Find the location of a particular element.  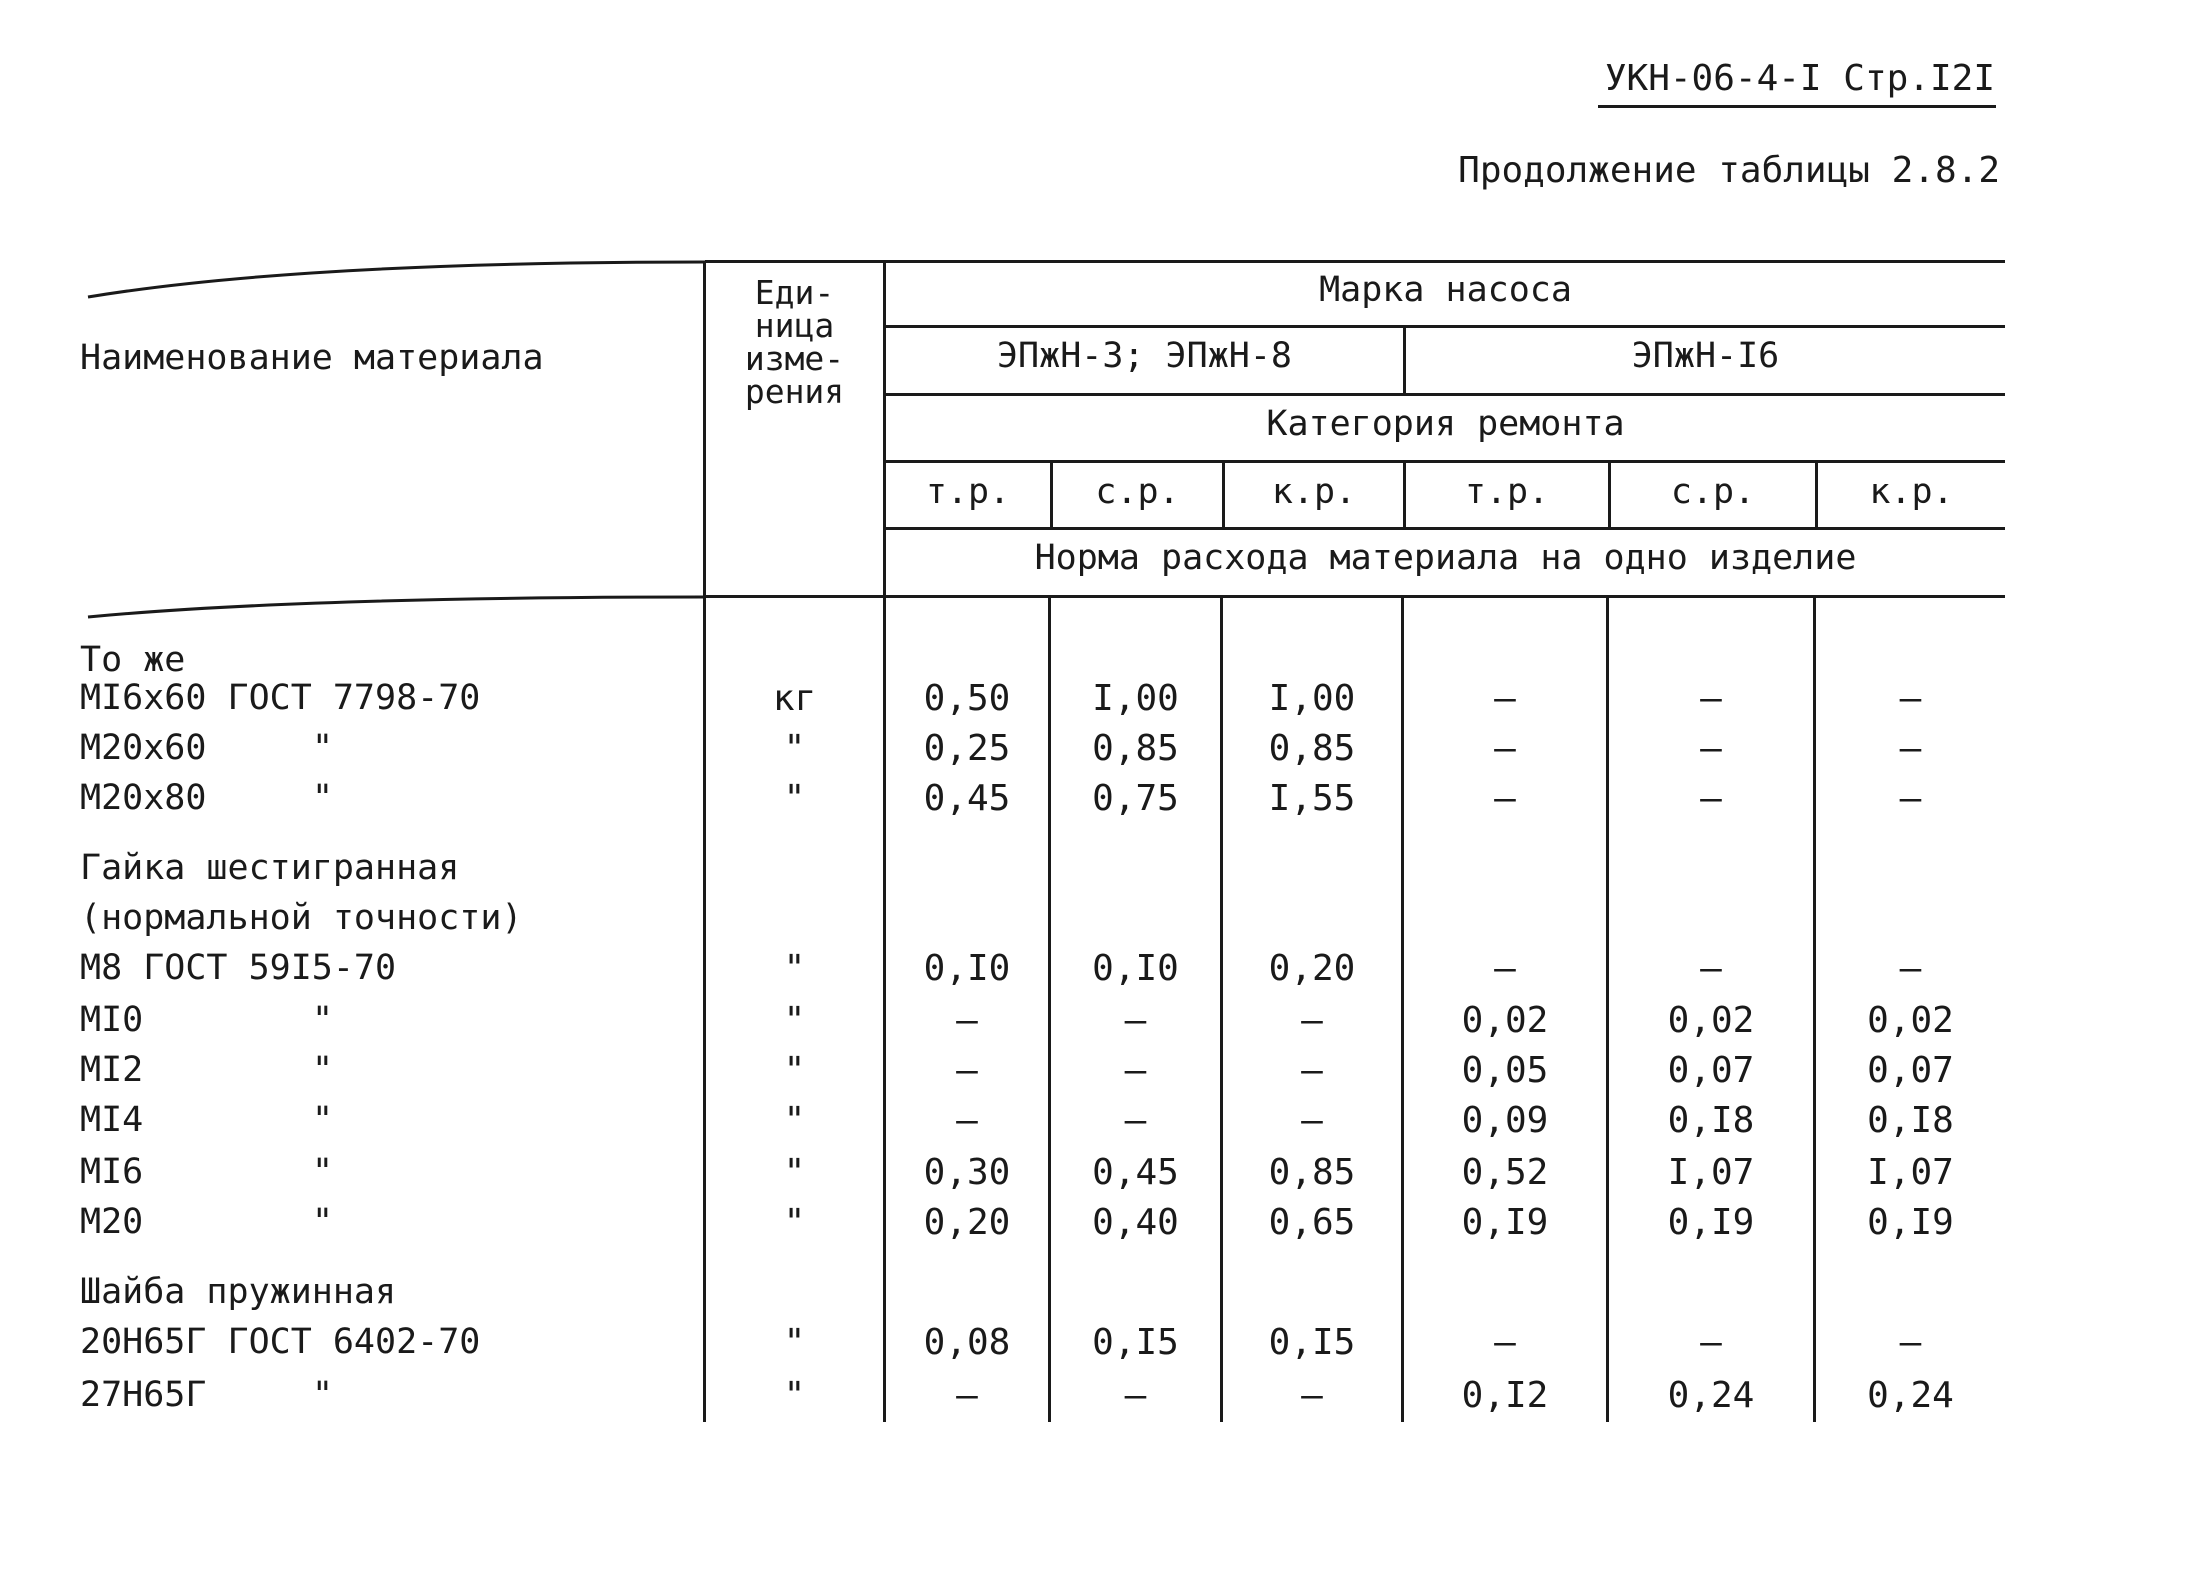

unit-header-line-1: Еди- is located at coordinates (794, 292).